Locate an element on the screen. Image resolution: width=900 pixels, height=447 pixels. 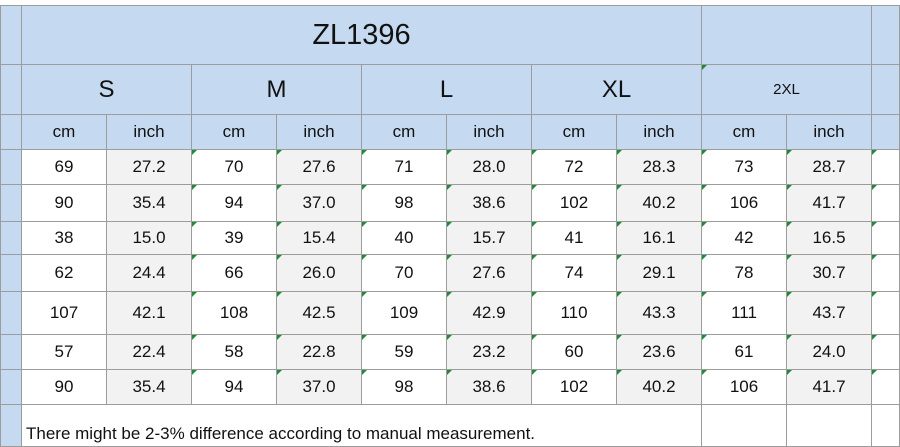
measurement: 27.2 is located at coordinates (149, 167).